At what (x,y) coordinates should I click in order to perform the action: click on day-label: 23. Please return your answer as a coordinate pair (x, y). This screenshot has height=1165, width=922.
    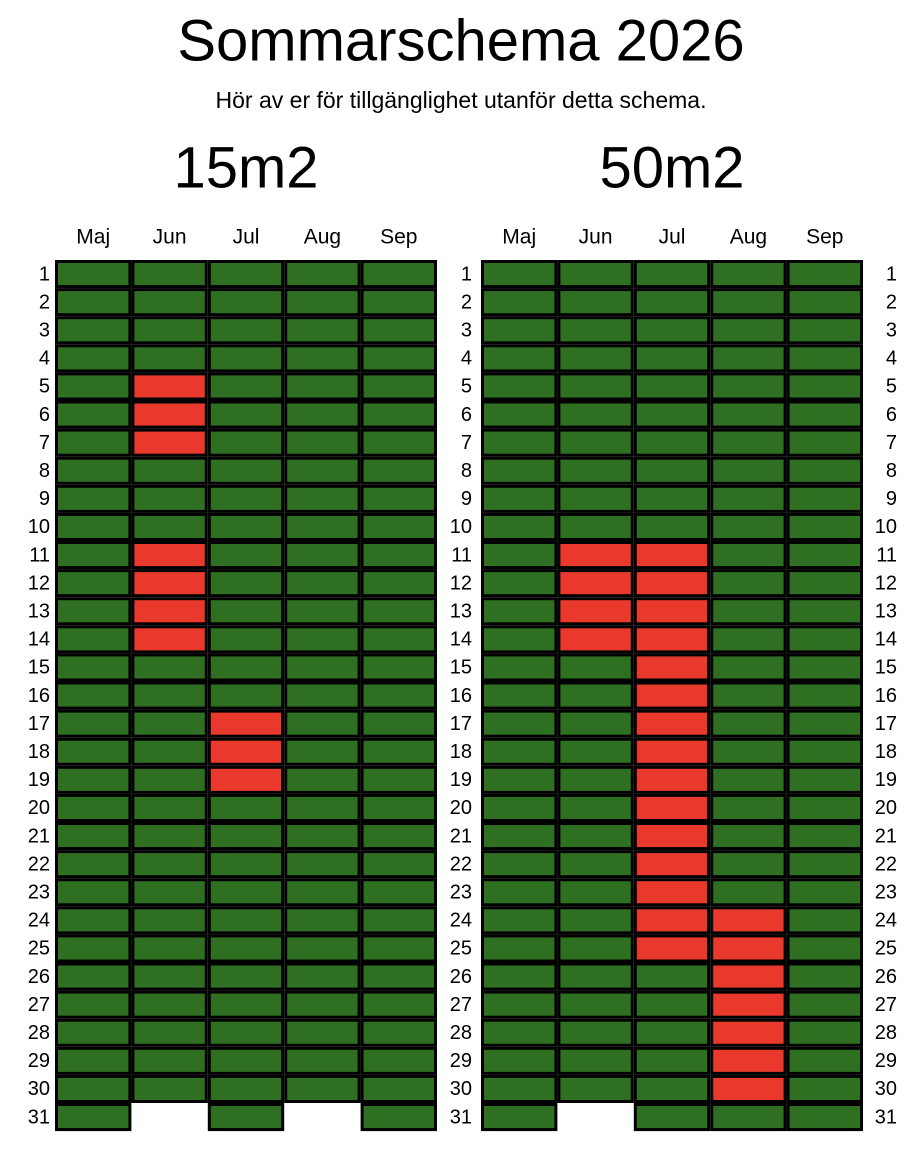
    Looking at the image, I should click on (461, 893).